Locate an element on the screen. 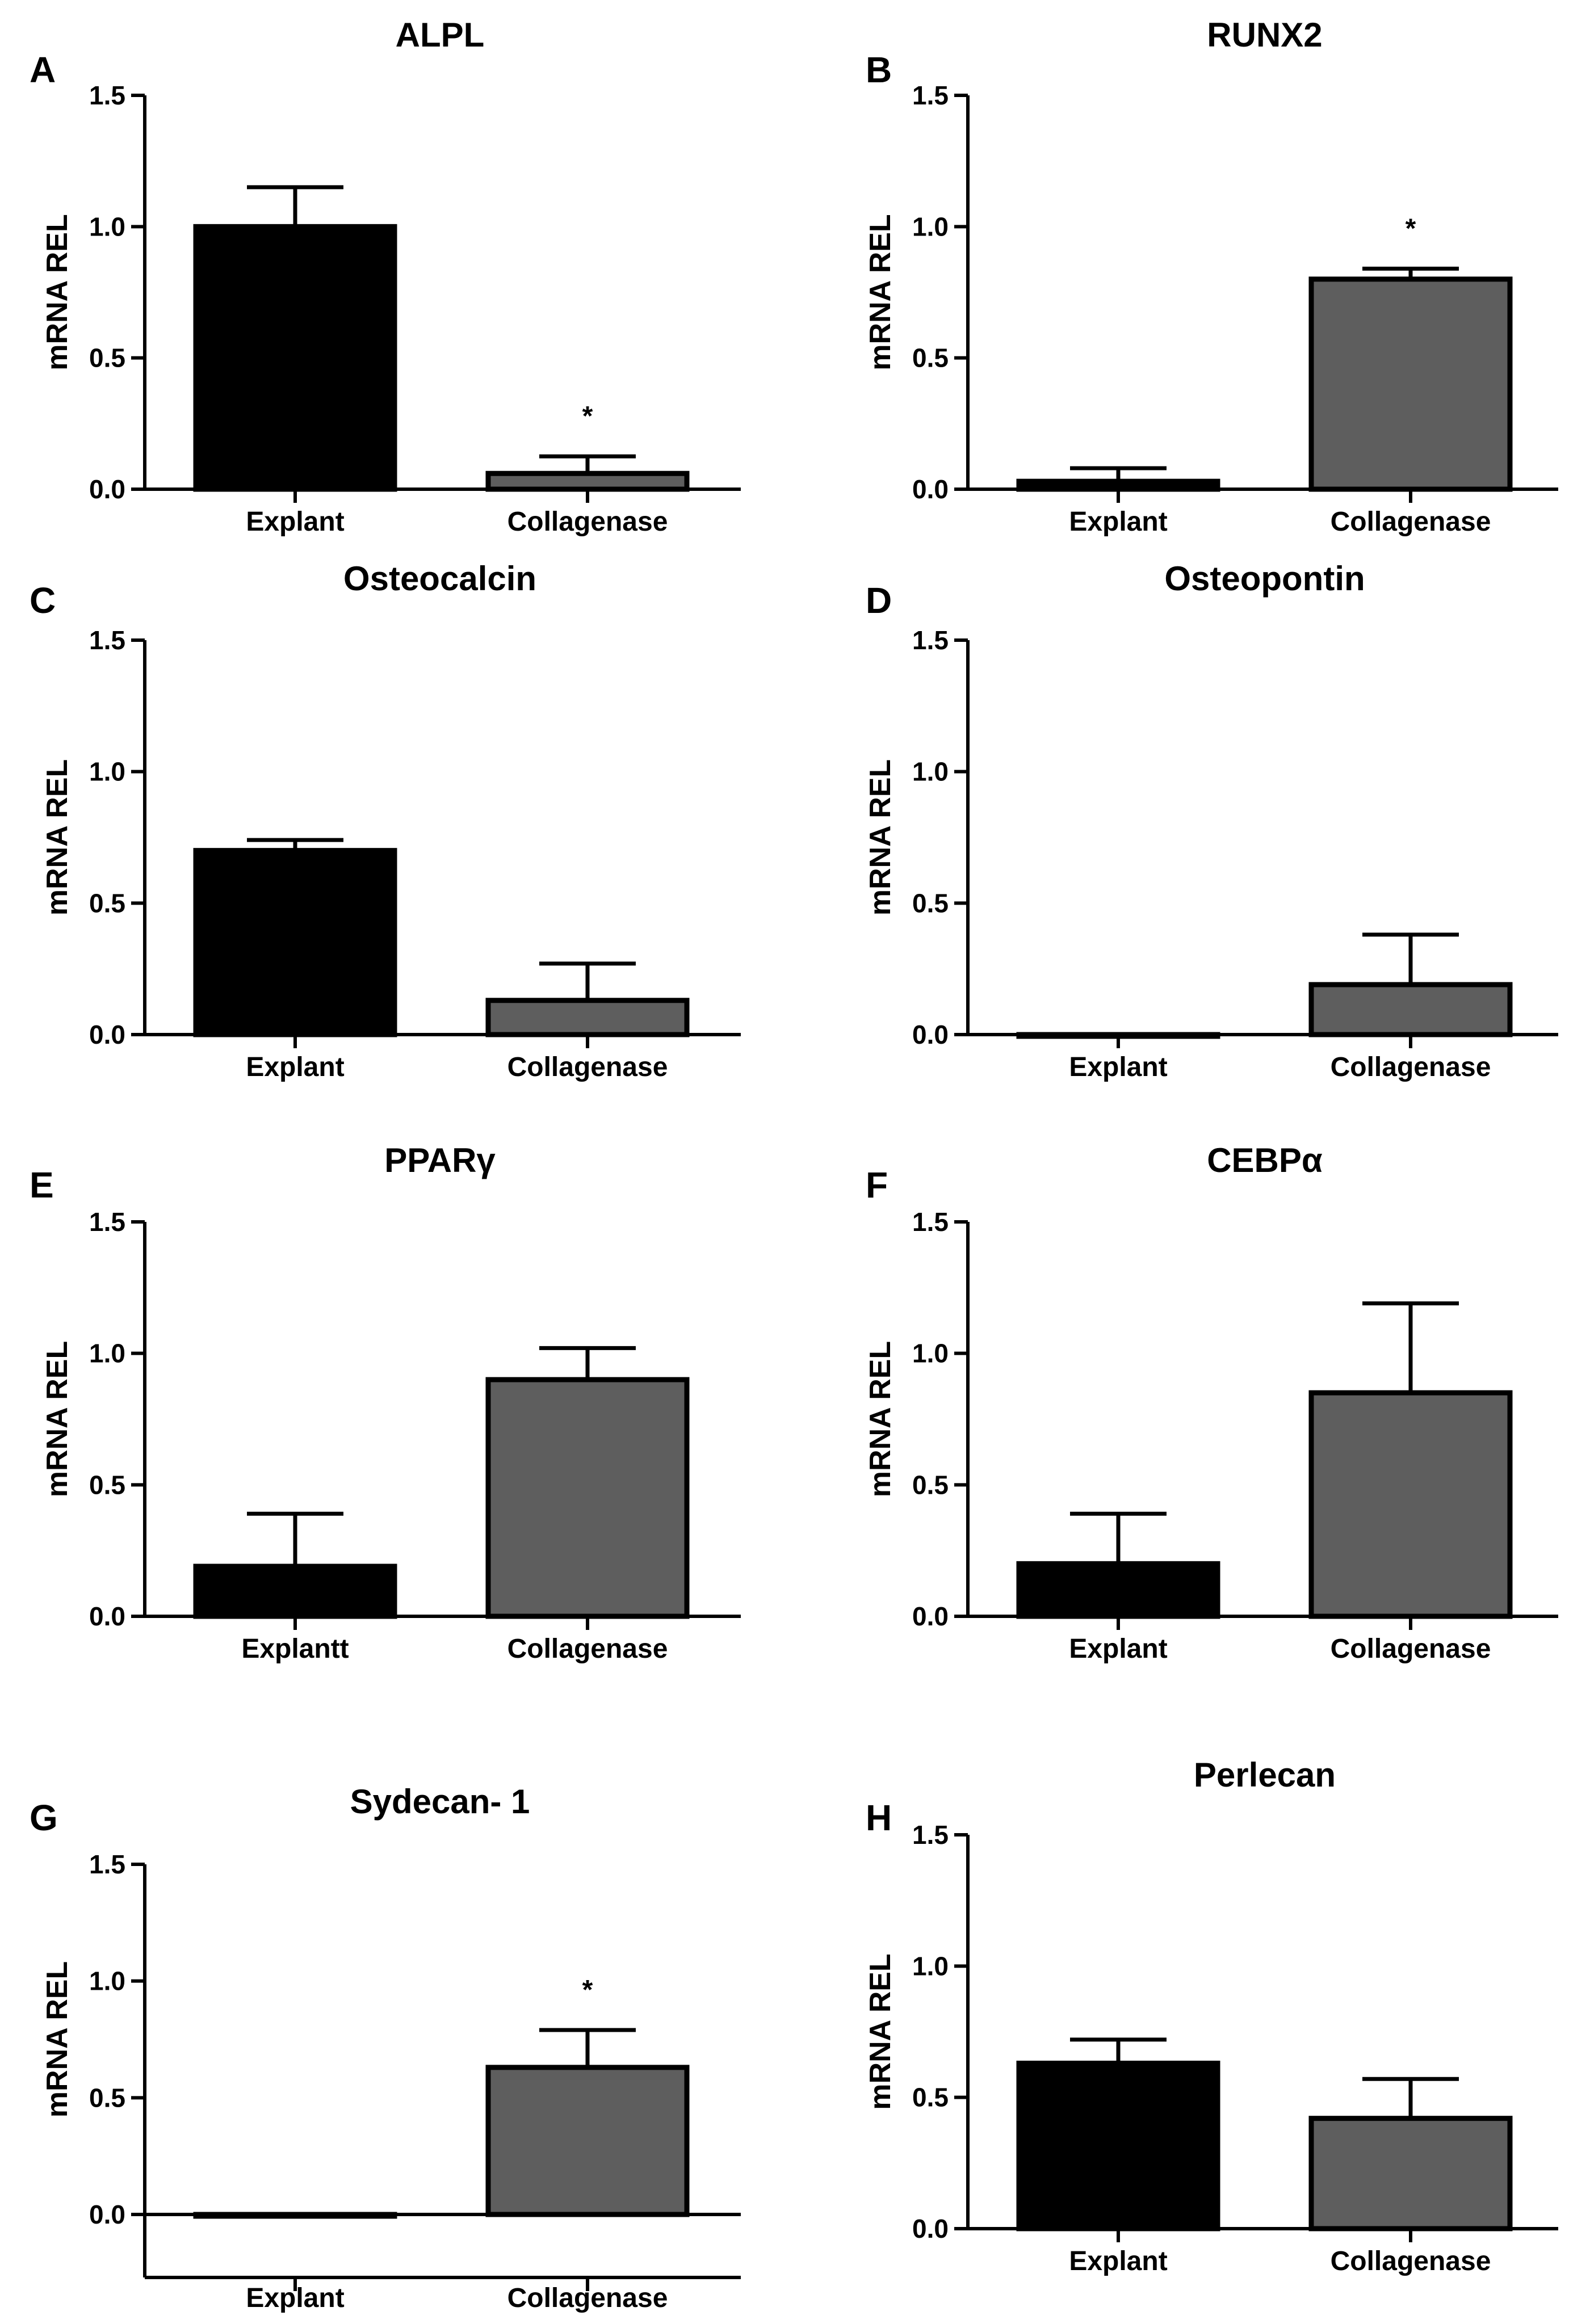  y-tick-label-a-2: 1.0 is located at coordinates (107, 226).